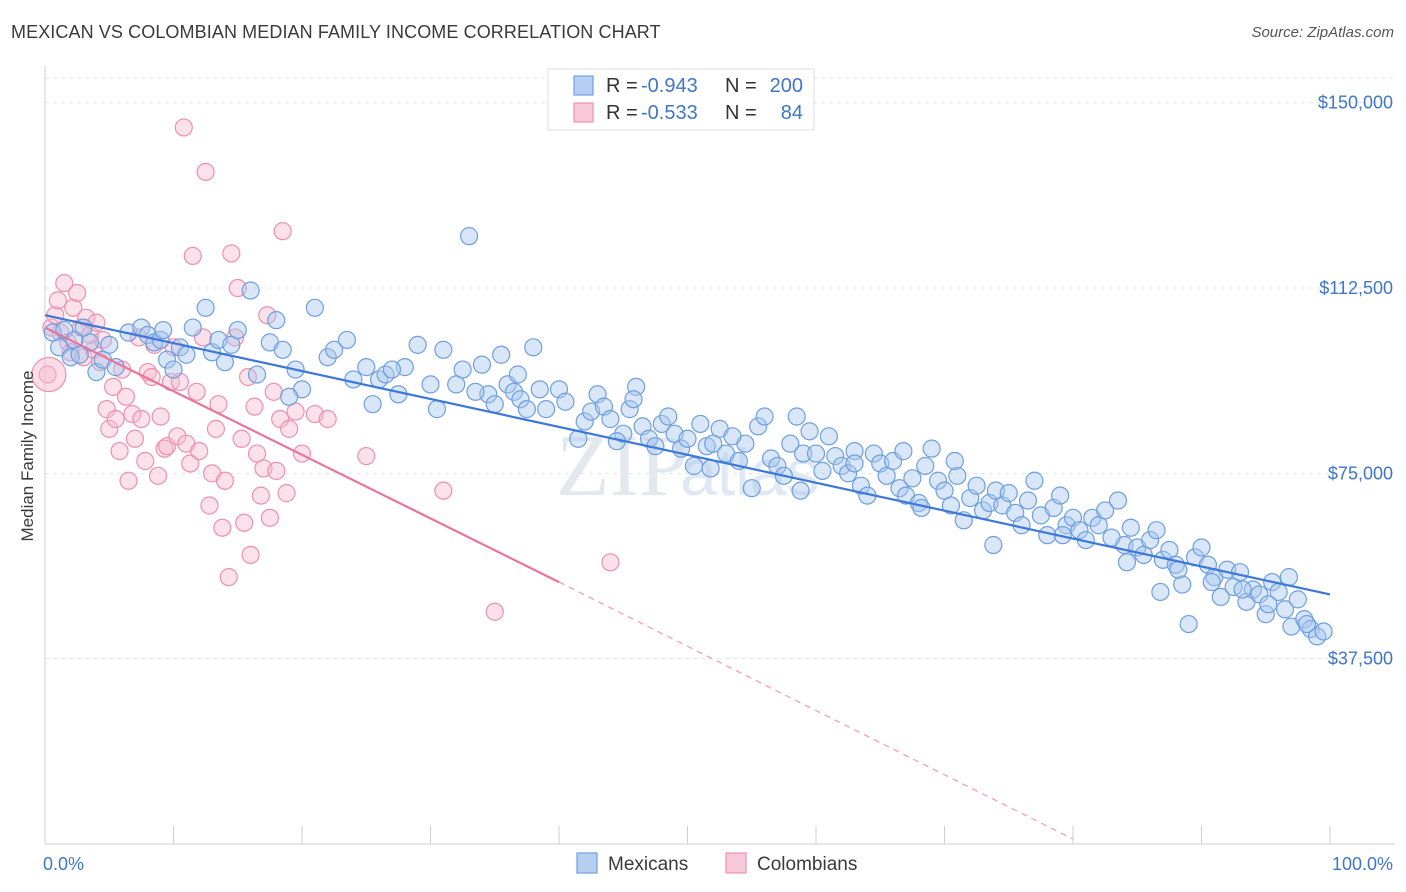 The width and height of the screenshot is (1406, 892). What do you see at coordinates (816, 710) in the screenshot?
I see `colombians-trend-extension` at bounding box center [816, 710].